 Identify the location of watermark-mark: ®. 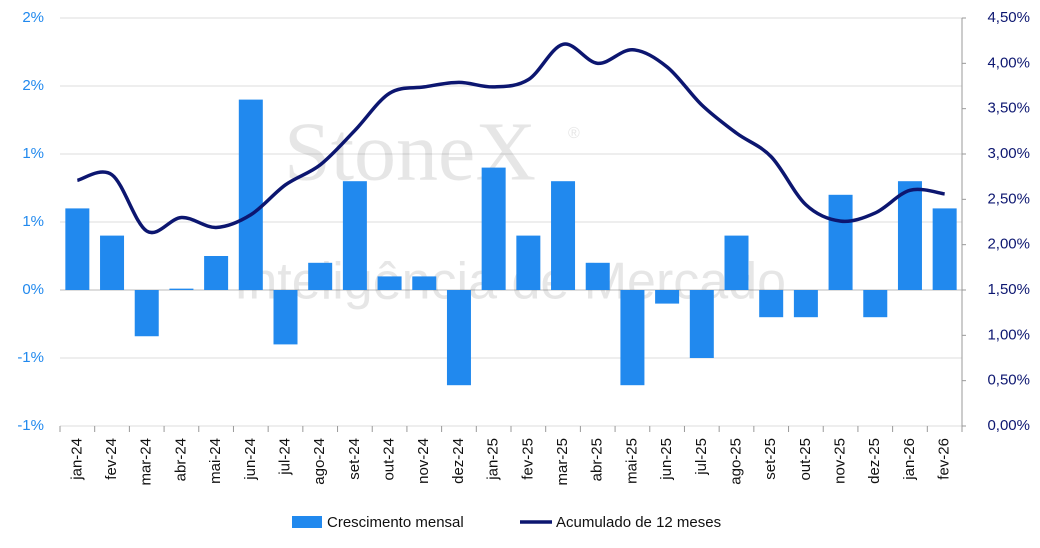
(574, 133).